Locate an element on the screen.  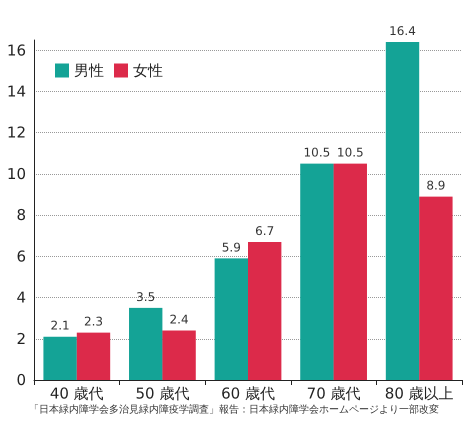
data-label: 5.9 is located at coordinates (231, 247).